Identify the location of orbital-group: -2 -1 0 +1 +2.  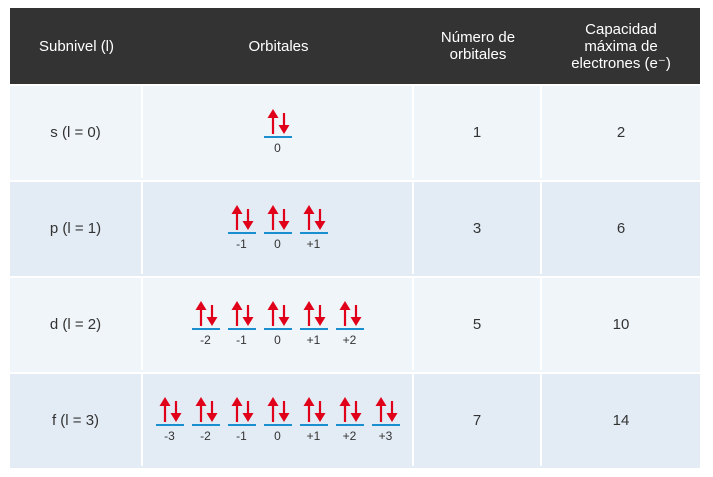
(277, 324).